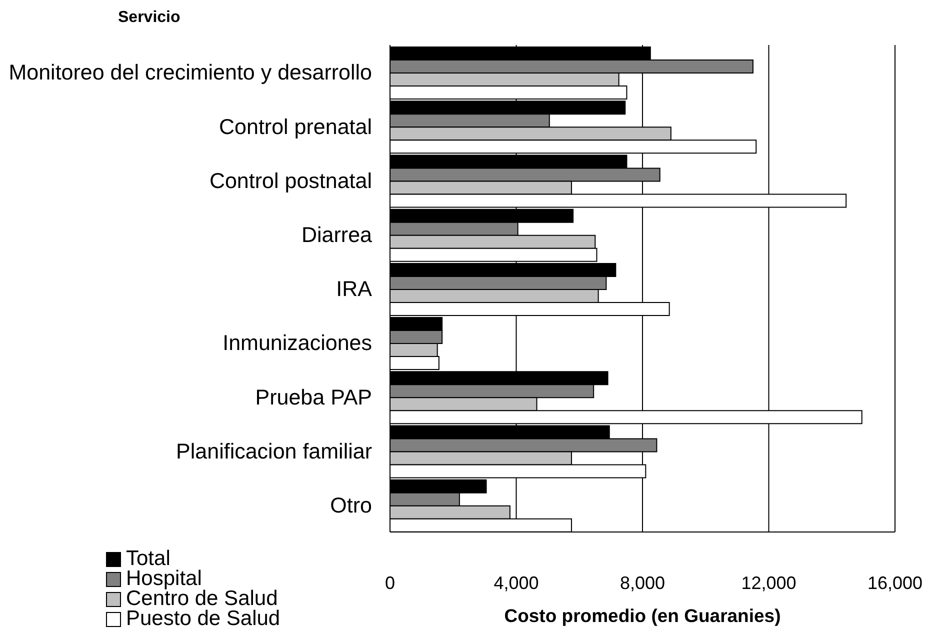 This screenshot has height=631, width=929. What do you see at coordinates (164, 578) in the screenshot?
I see `legend-label: Hospital` at bounding box center [164, 578].